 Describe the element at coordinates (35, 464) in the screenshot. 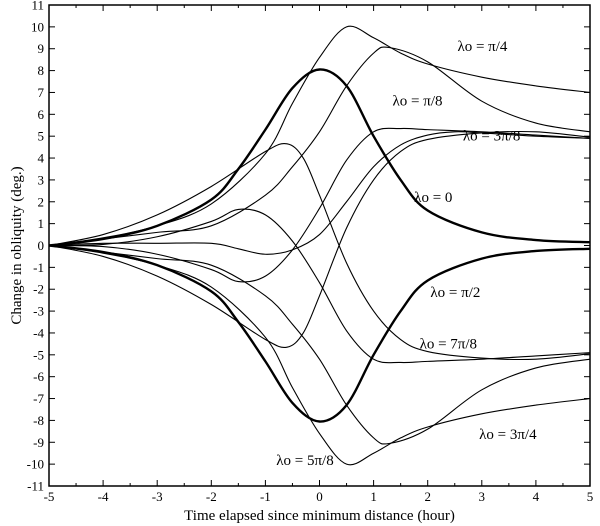

I see `y-tick-label: -10` at that location.